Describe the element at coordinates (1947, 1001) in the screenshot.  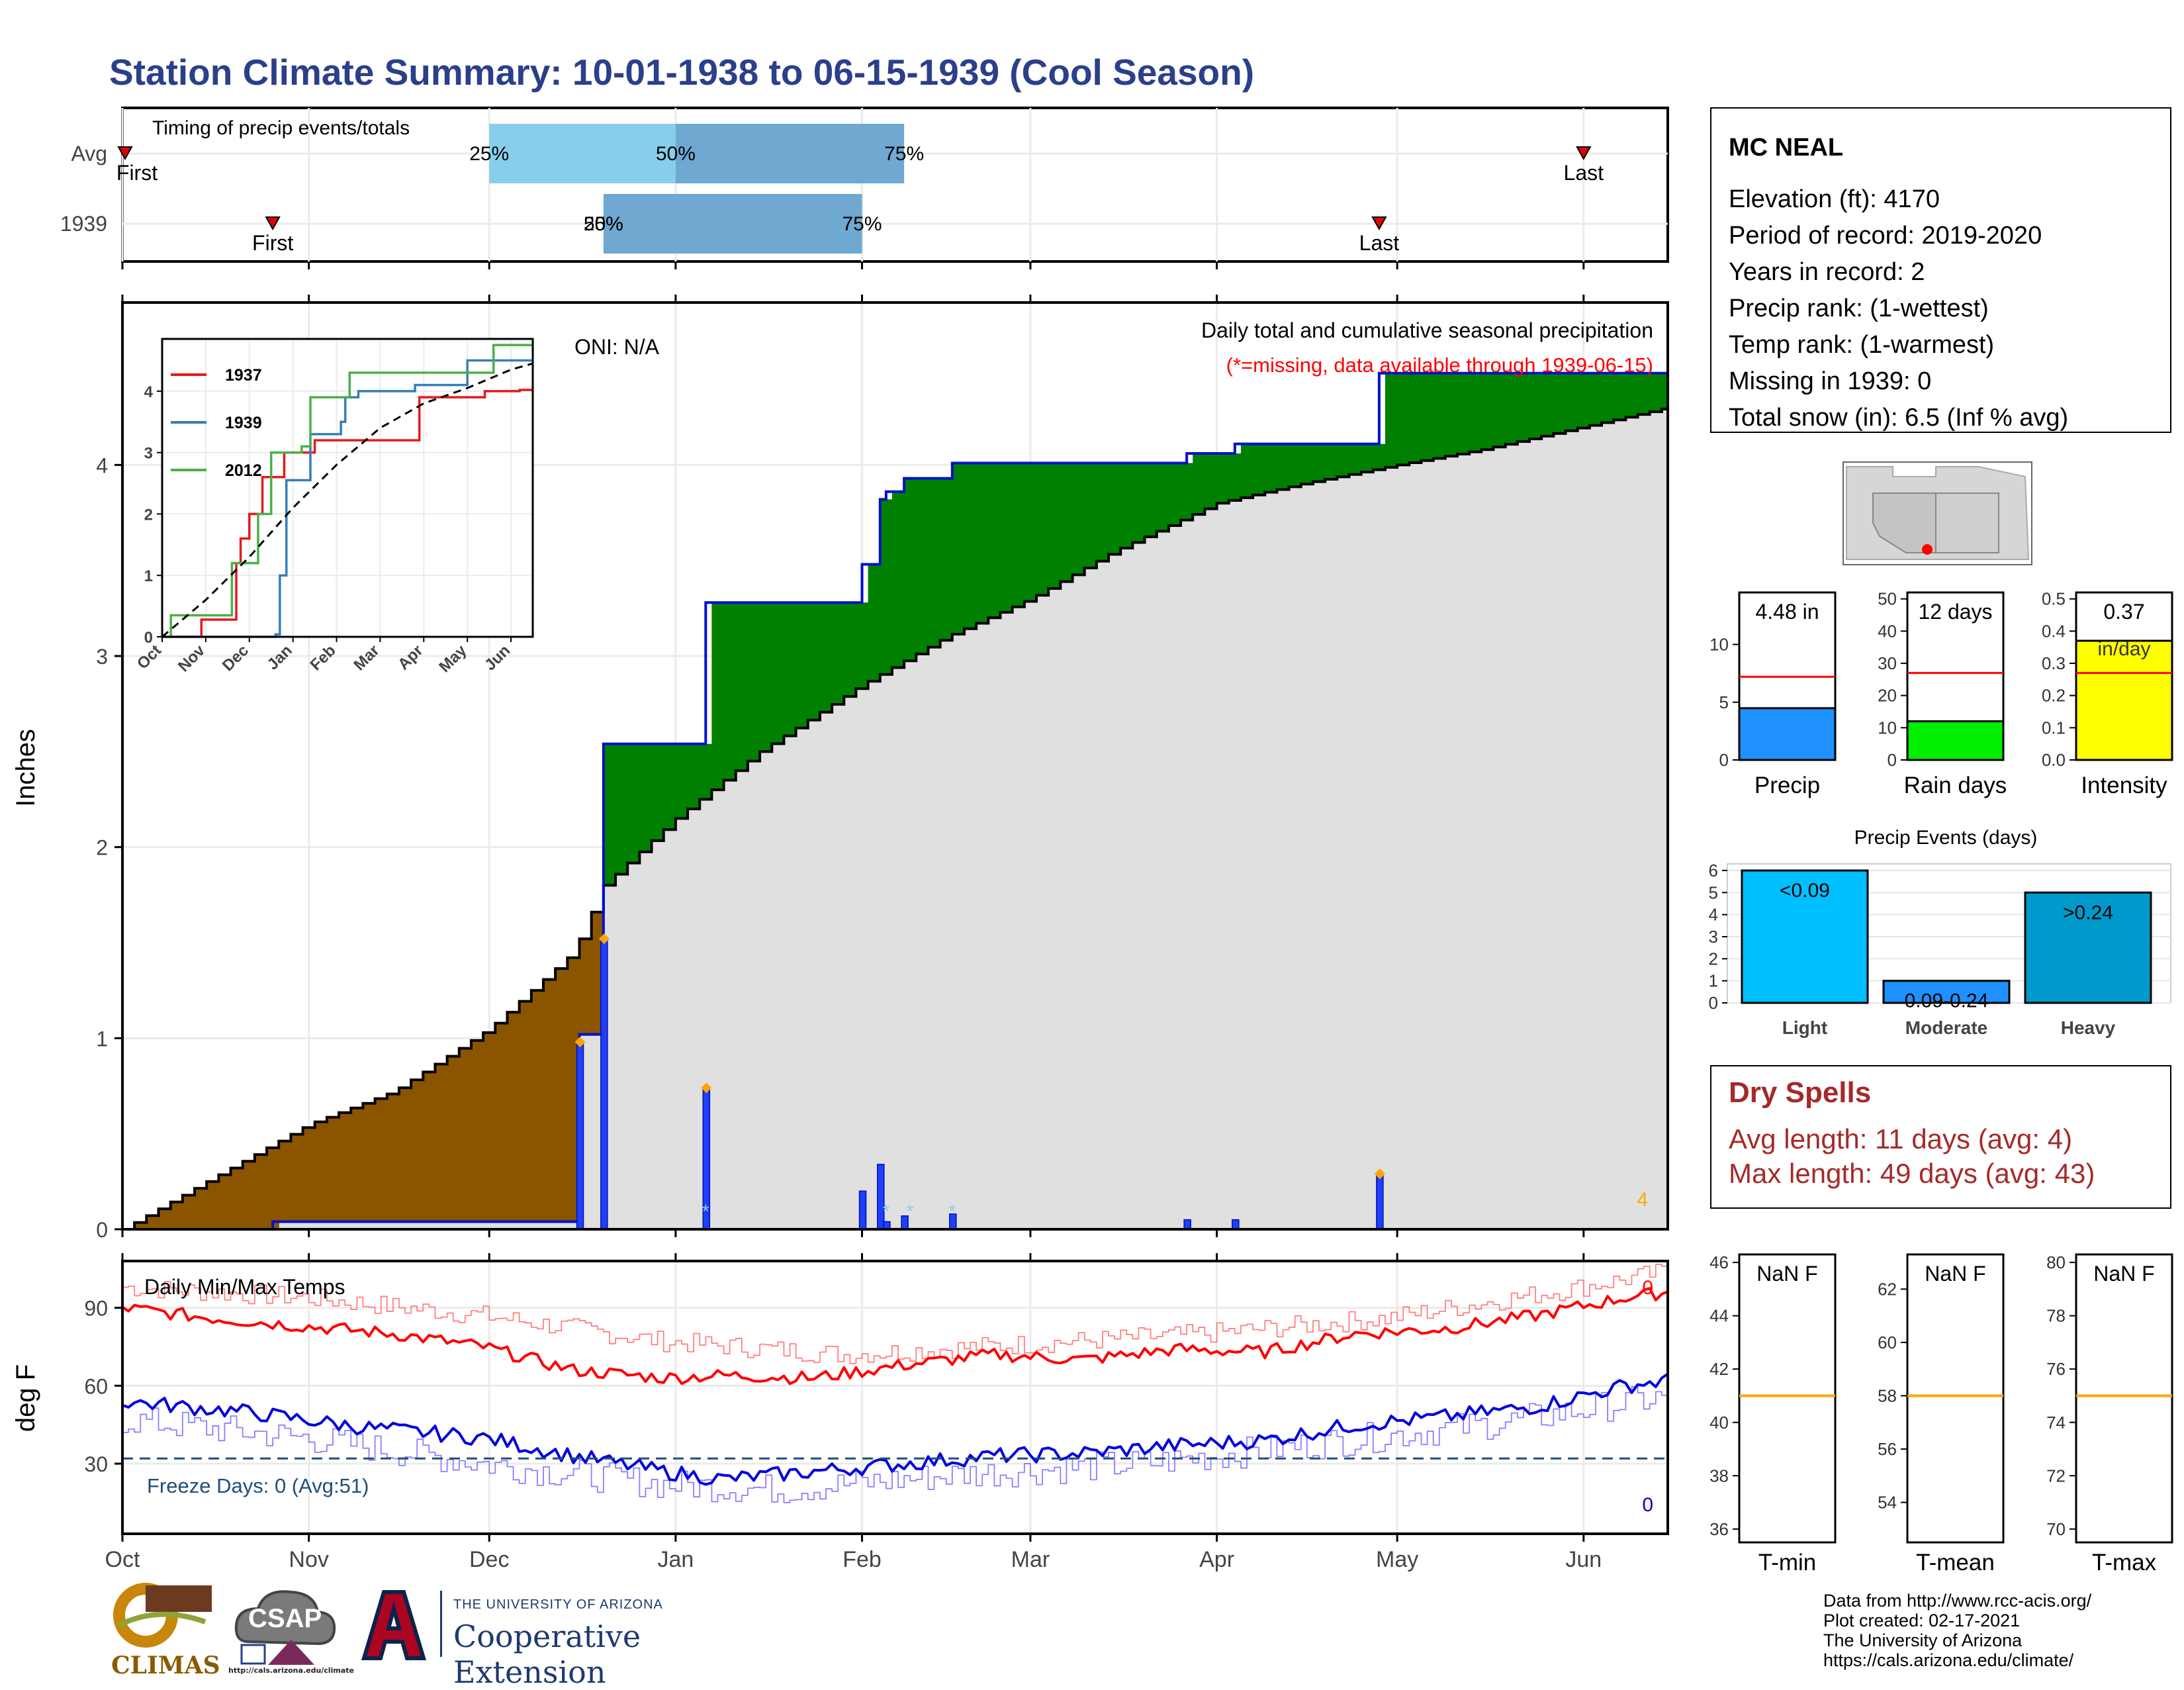
I see `events-bar-range: 0.09-0.24` at that location.